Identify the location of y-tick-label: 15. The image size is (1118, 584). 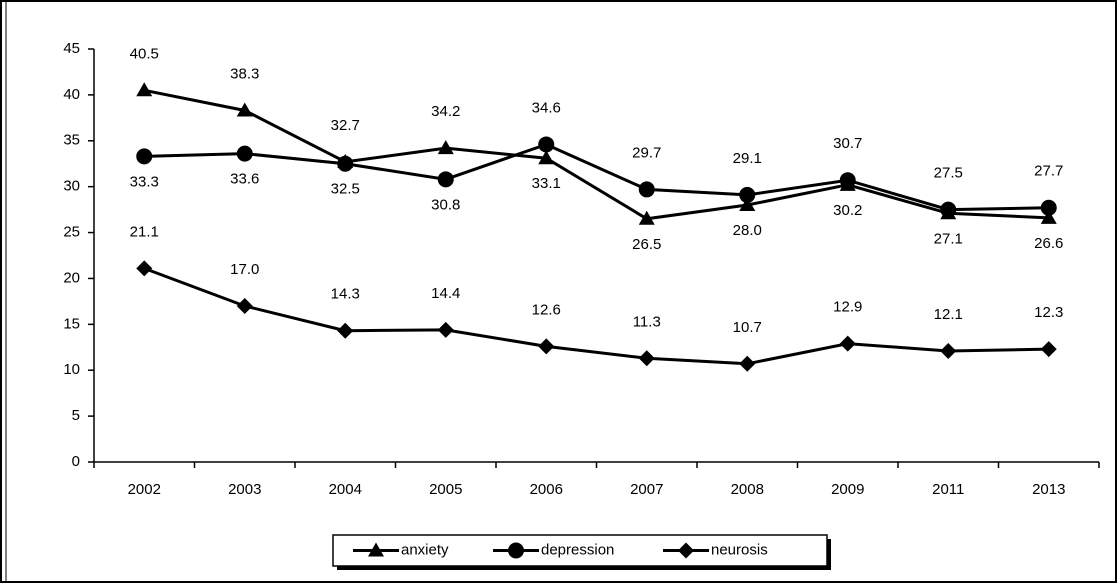
(71, 323).